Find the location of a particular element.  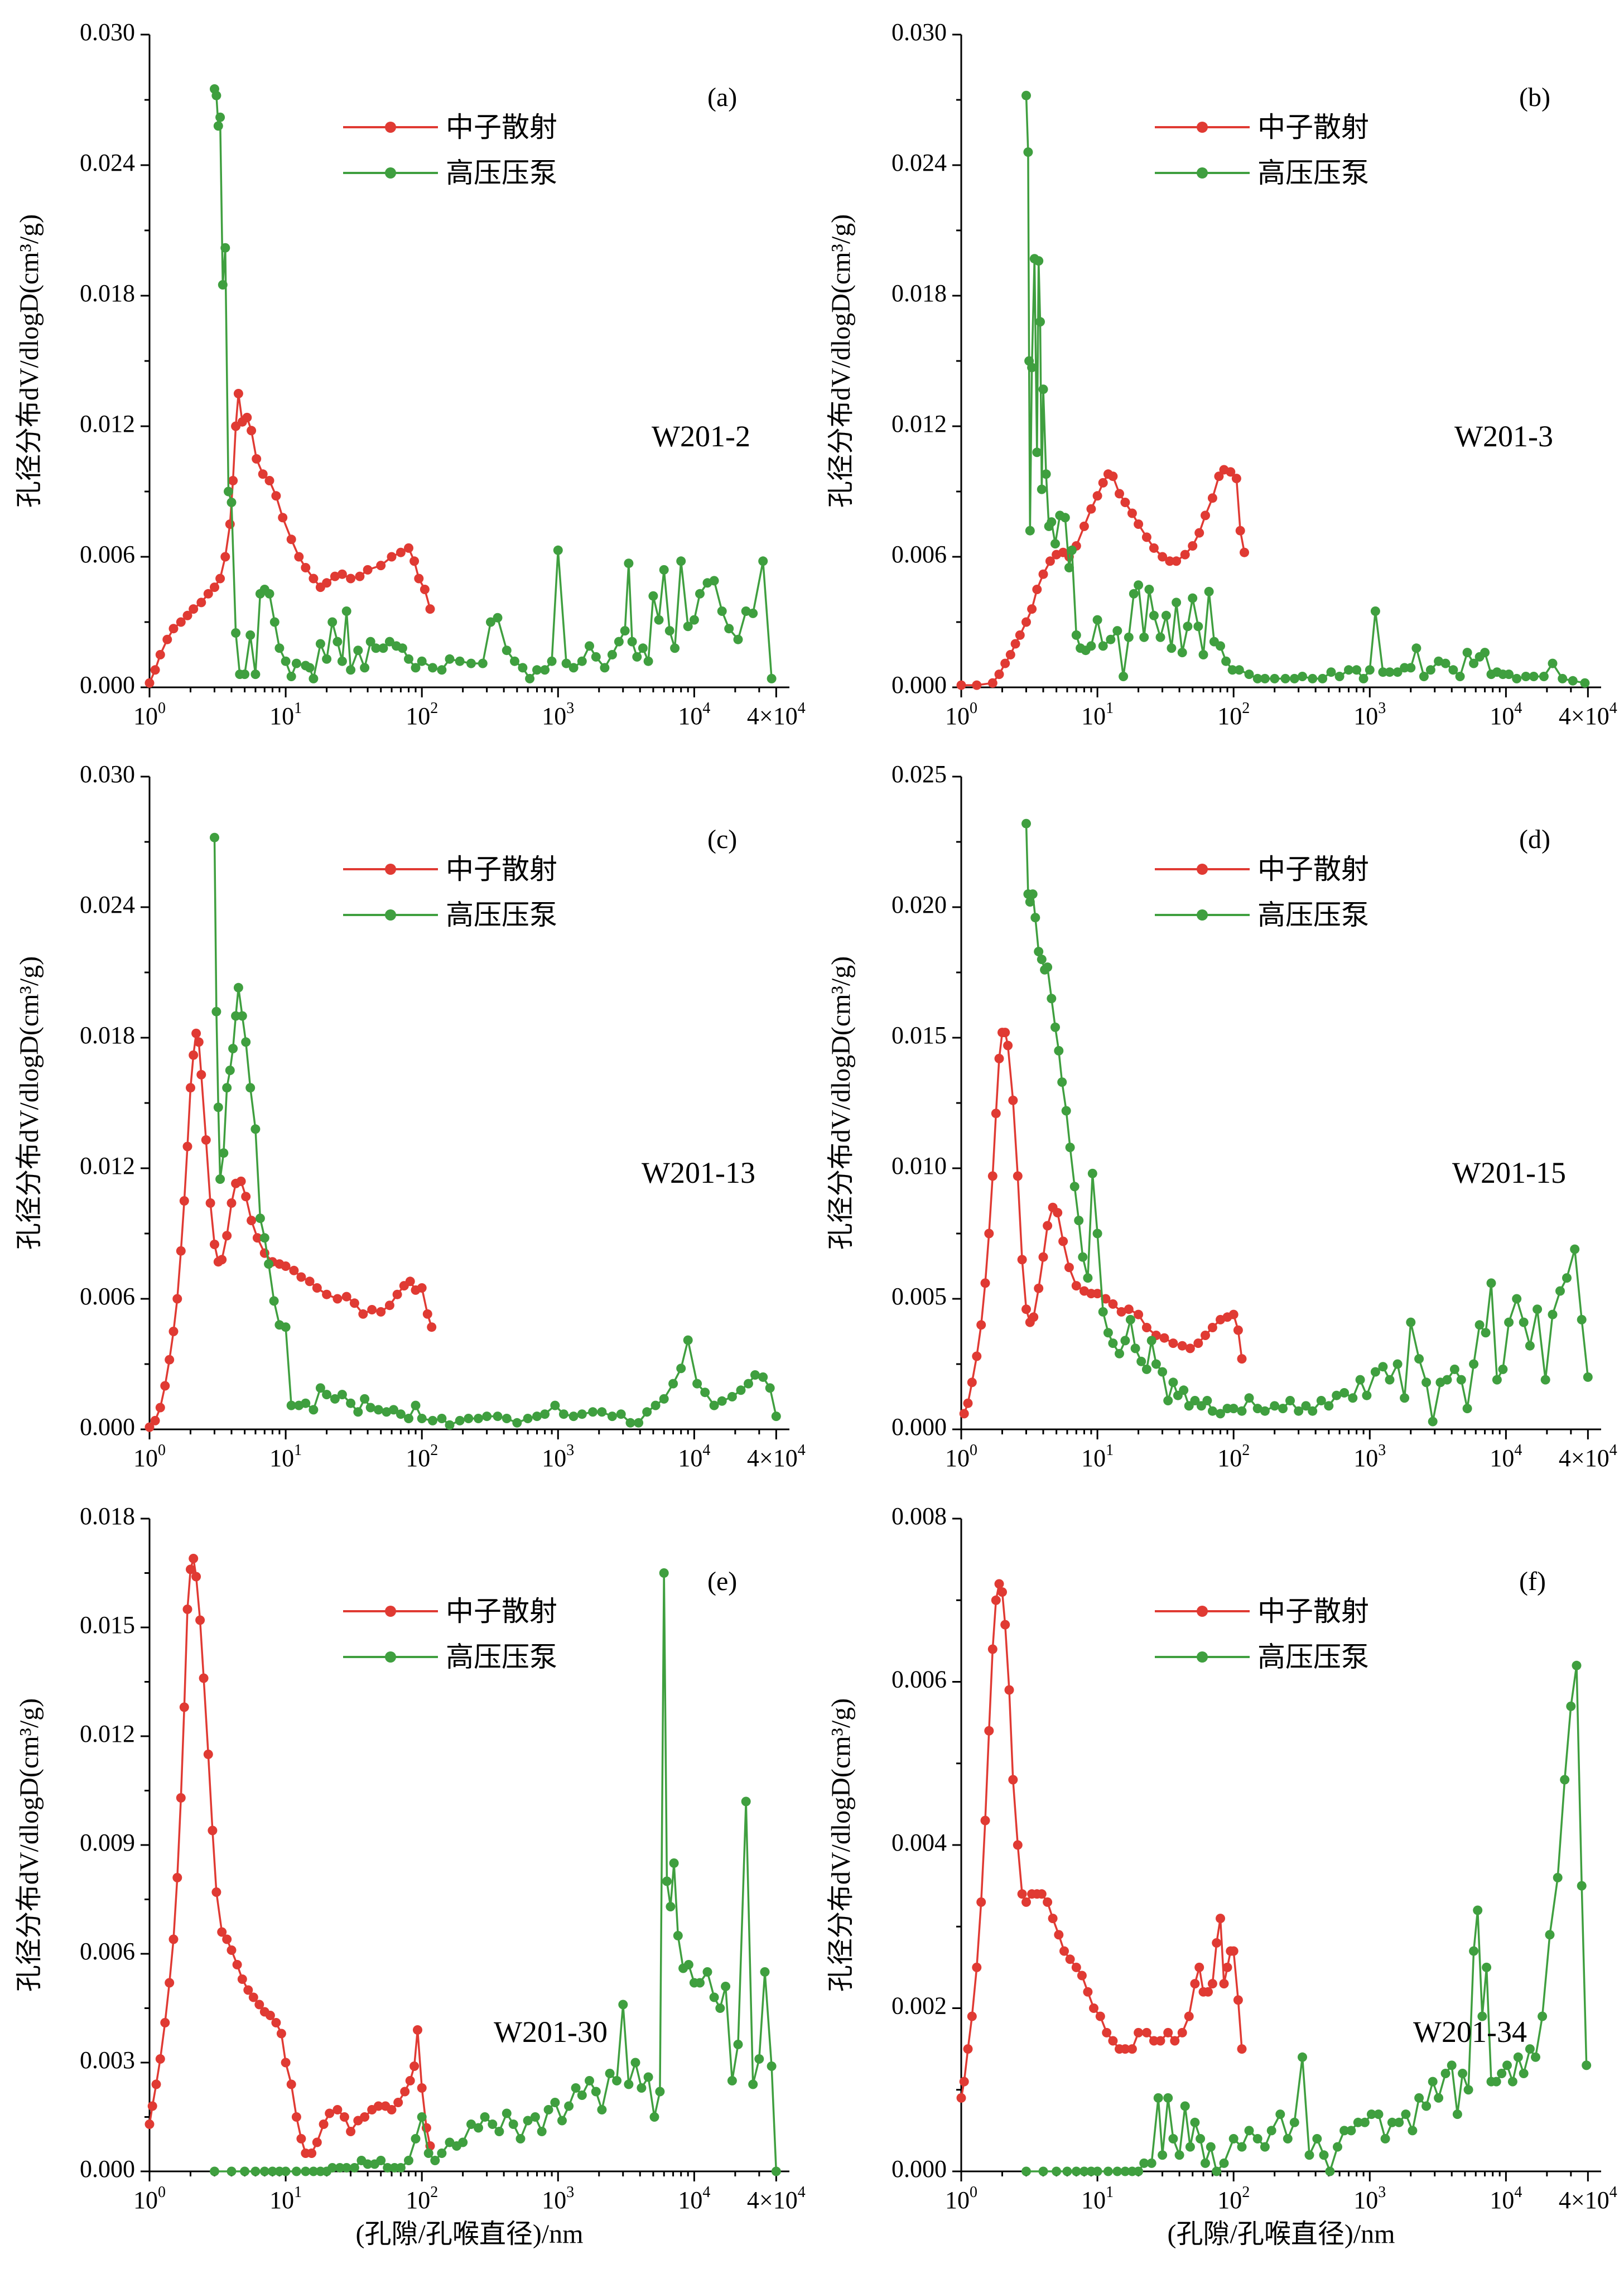

x-tick-label: 10³ is located at coordinates (558, 2199).